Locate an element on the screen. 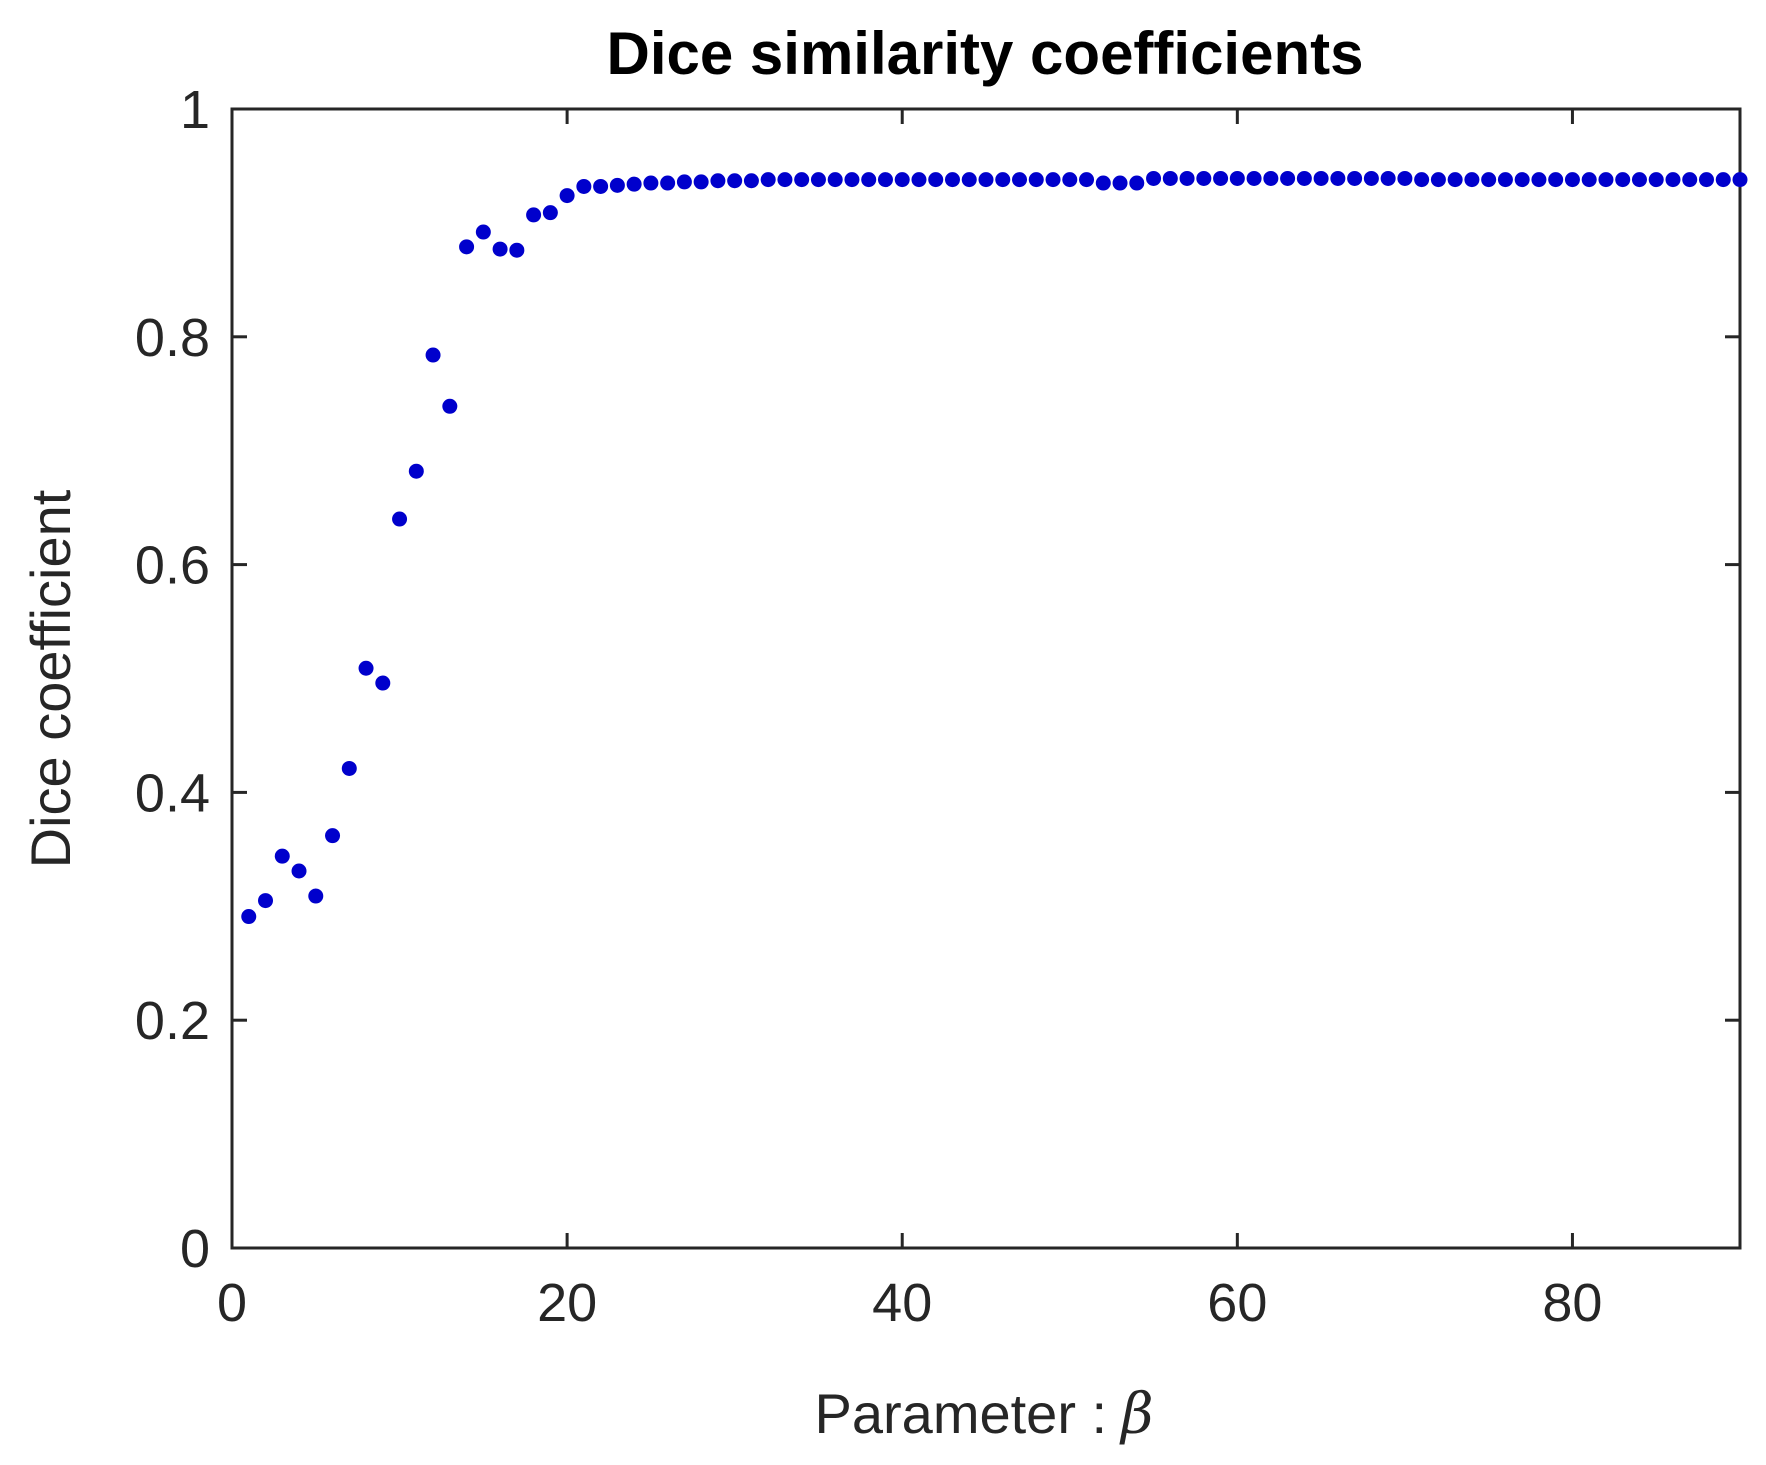 This screenshot has height=1465, width=1766. chart-title: Dice similarity coefficients is located at coordinates (985, 53).